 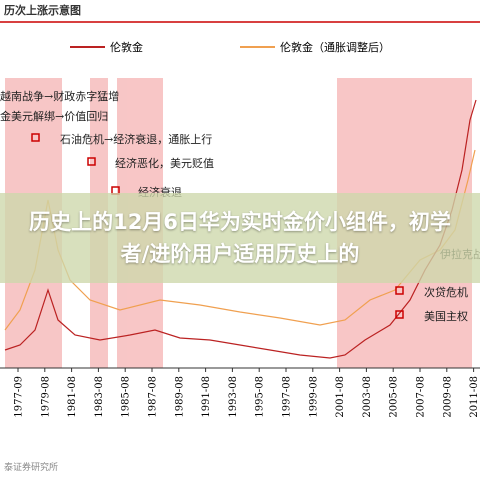 What do you see at coordinates (179, 397) in the screenshot?
I see `x-tick-label: 1989-08` at bounding box center [179, 397].